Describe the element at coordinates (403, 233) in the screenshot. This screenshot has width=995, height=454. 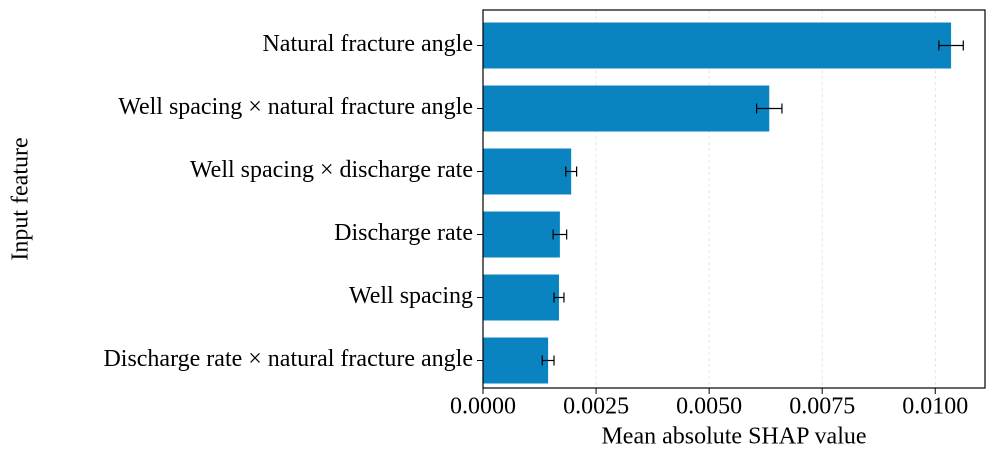
I see `y-tick-label: Discharge rate` at that location.